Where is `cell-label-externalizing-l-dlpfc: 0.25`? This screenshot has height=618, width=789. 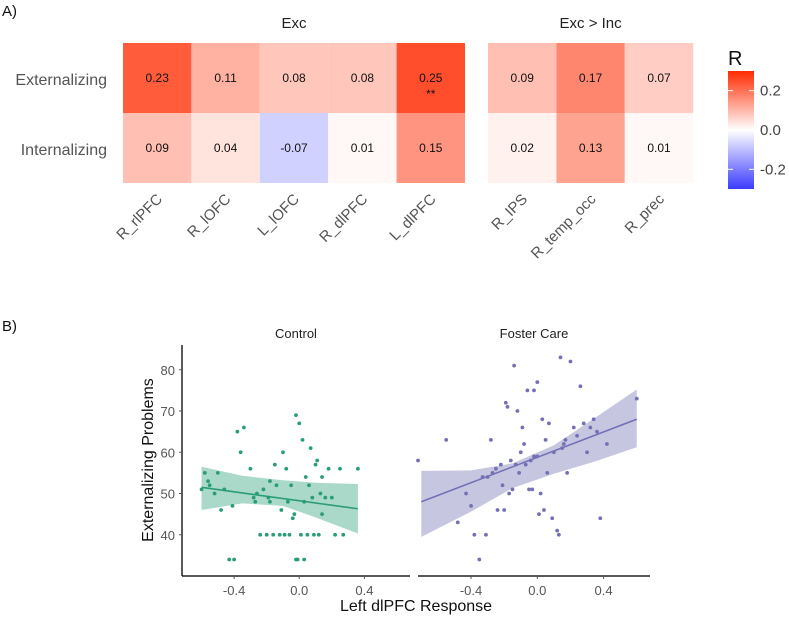 cell-label-externalizing-l-dlpfc: 0.25 is located at coordinates (431, 78).